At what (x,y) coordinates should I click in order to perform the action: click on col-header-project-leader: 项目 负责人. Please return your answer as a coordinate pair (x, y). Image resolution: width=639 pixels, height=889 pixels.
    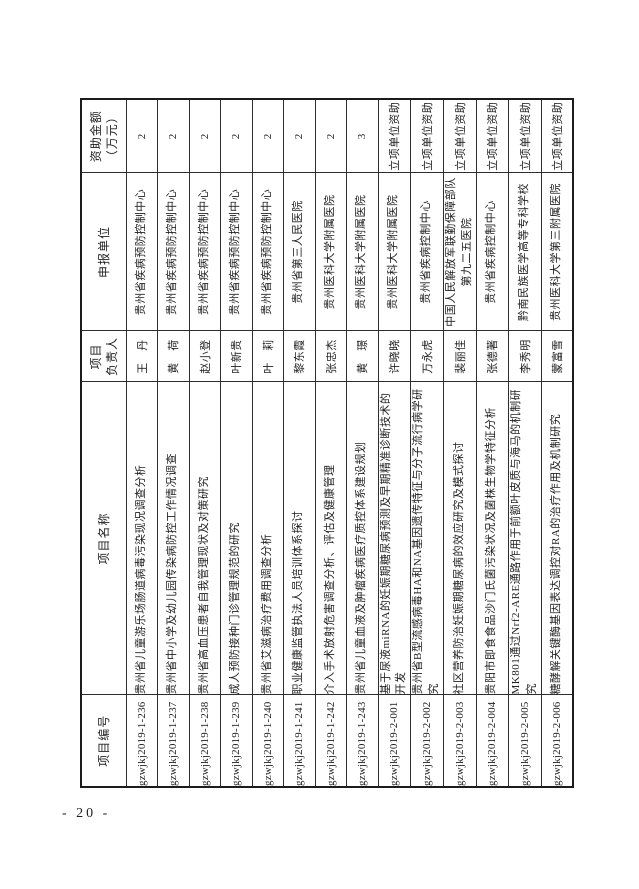
    Looking at the image, I should click on (103, 356).